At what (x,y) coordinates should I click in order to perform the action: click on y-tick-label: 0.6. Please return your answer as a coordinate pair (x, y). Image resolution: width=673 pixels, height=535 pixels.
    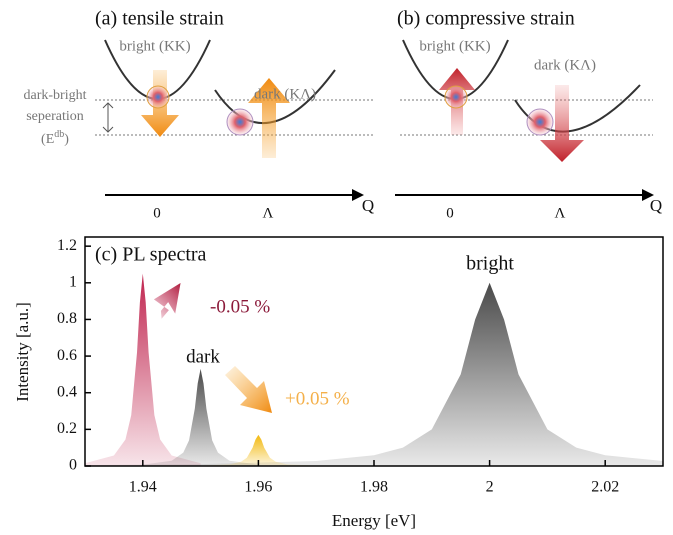
    Looking at the image, I should click on (67, 355).